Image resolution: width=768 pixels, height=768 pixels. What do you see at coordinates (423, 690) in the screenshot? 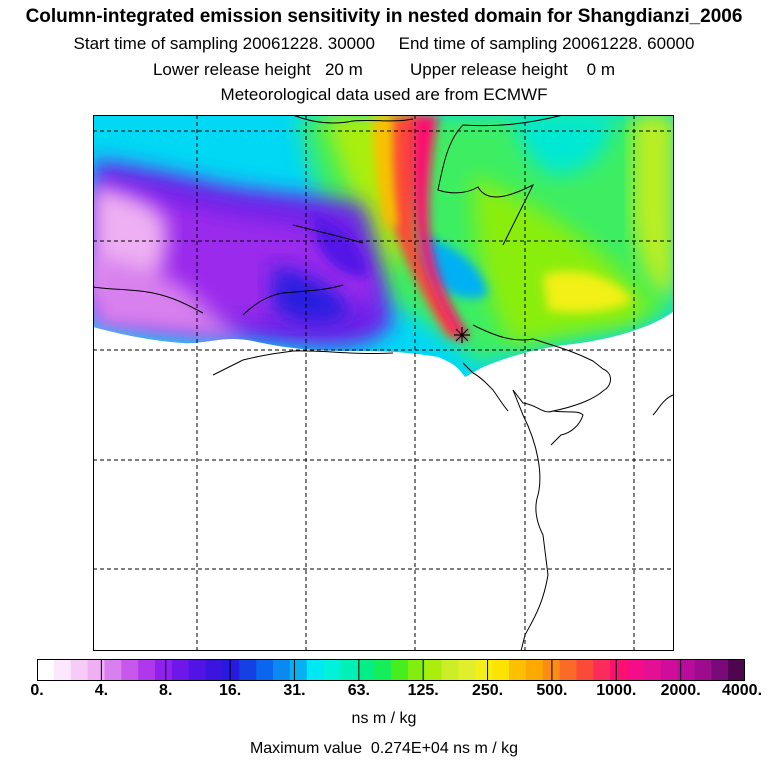
I see `color-scale-tick-label: 125.` at bounding box center [423, 690].